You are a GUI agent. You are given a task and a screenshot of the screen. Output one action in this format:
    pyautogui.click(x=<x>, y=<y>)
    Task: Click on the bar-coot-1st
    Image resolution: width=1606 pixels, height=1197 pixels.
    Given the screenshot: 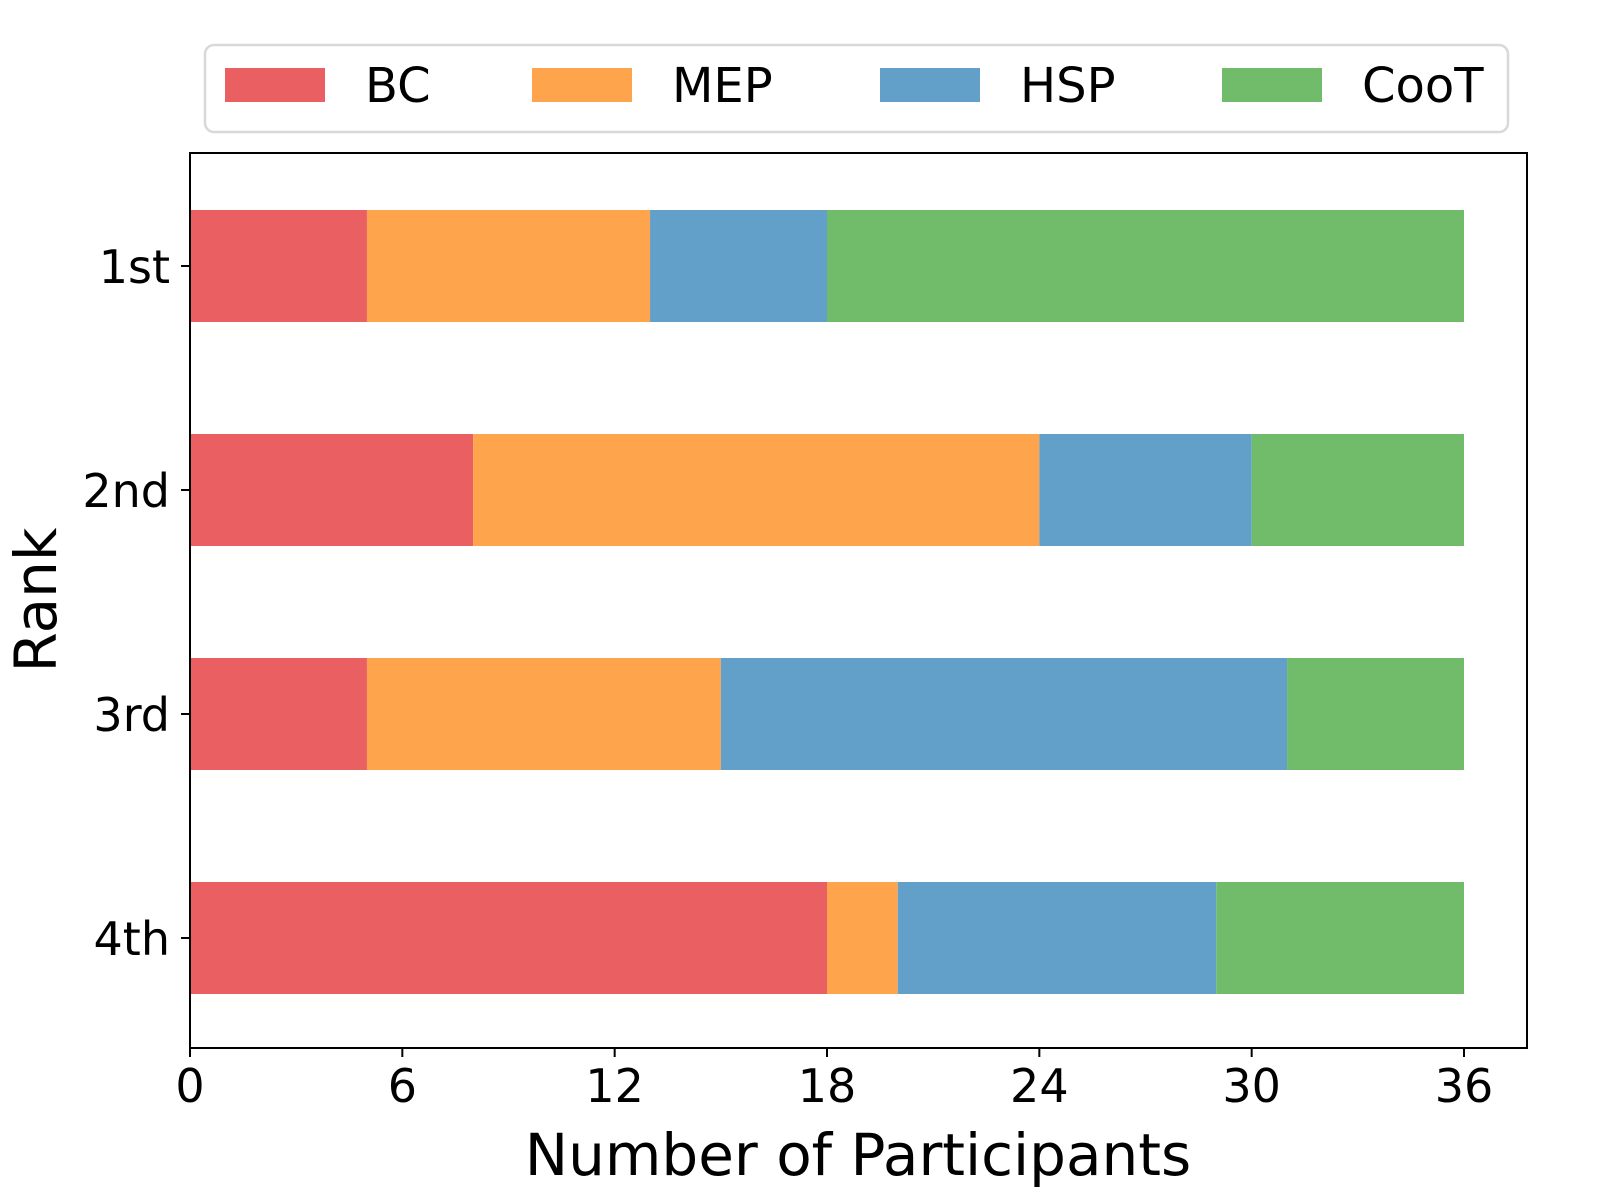 What is the action you would take?
    pyautogui.click(x=1145, y=266)
    